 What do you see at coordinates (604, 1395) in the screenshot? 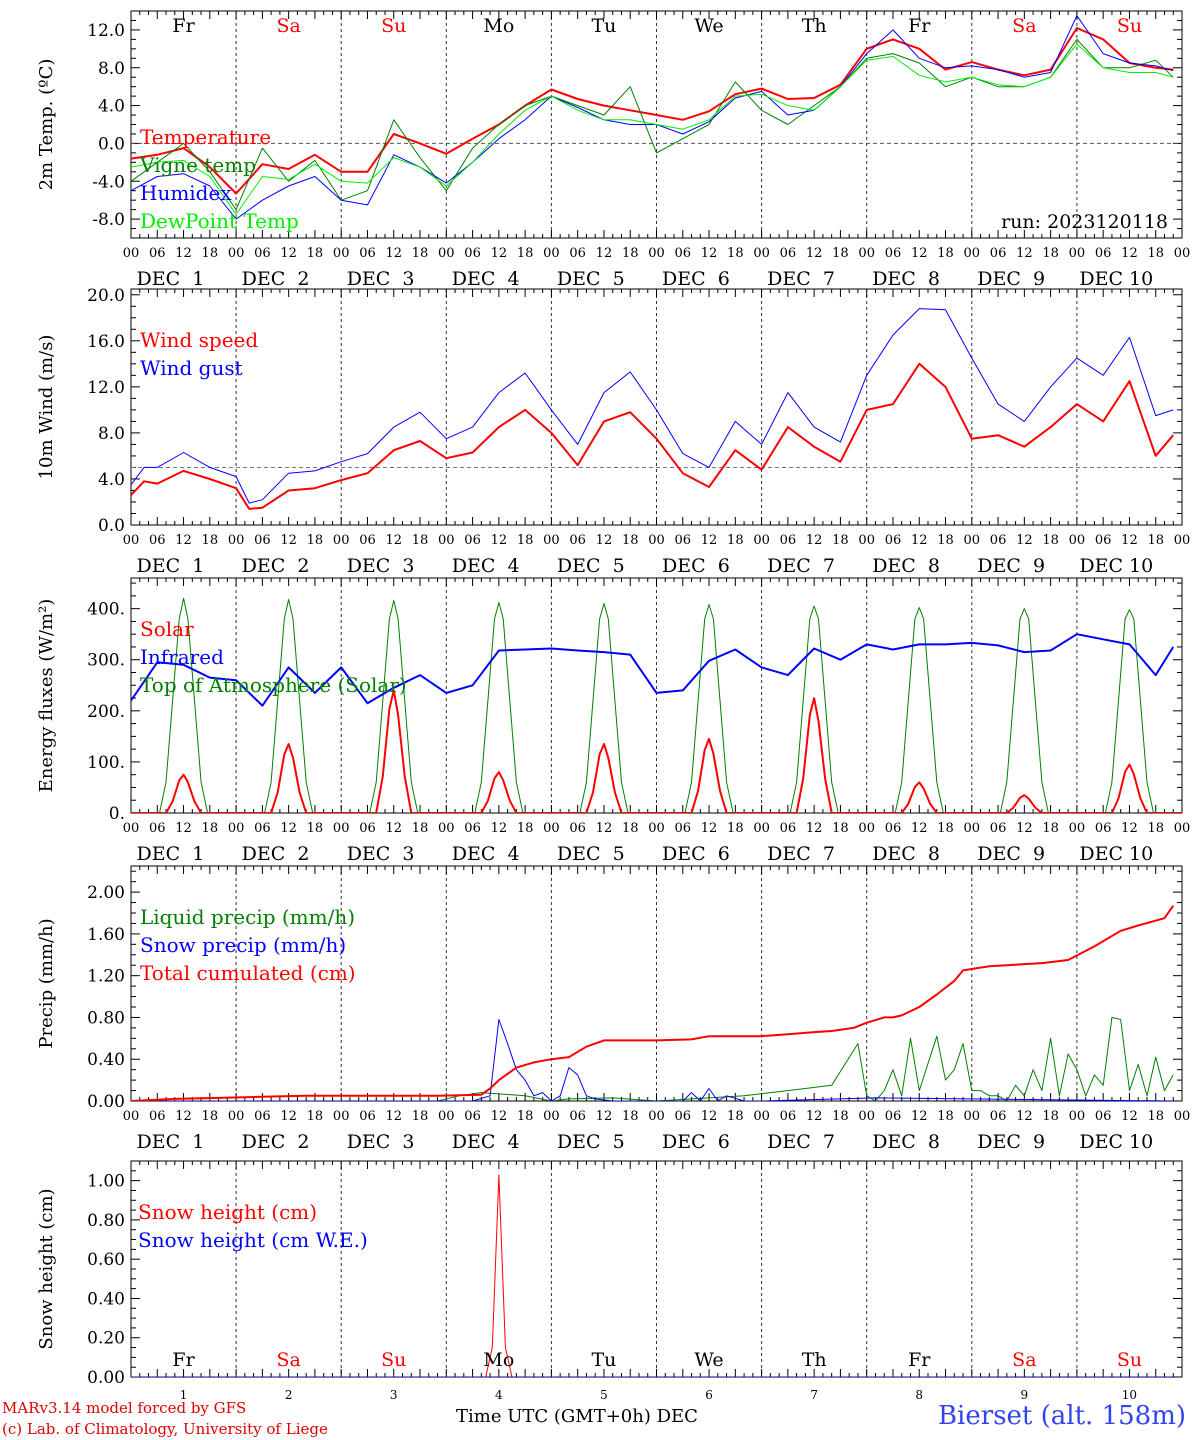
I see `day-number-label: 5` at bounding box center [604, 1395].